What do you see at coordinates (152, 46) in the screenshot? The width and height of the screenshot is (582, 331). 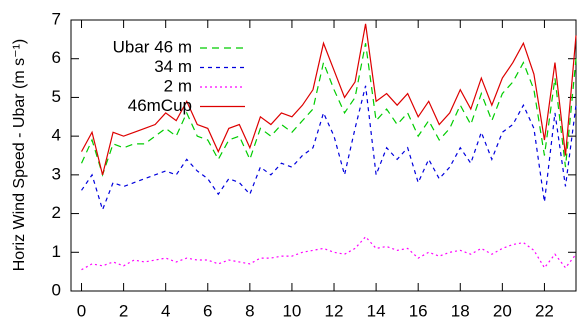 I see `legend-label: Ubar 46 m` at bounding box center [152, 46].